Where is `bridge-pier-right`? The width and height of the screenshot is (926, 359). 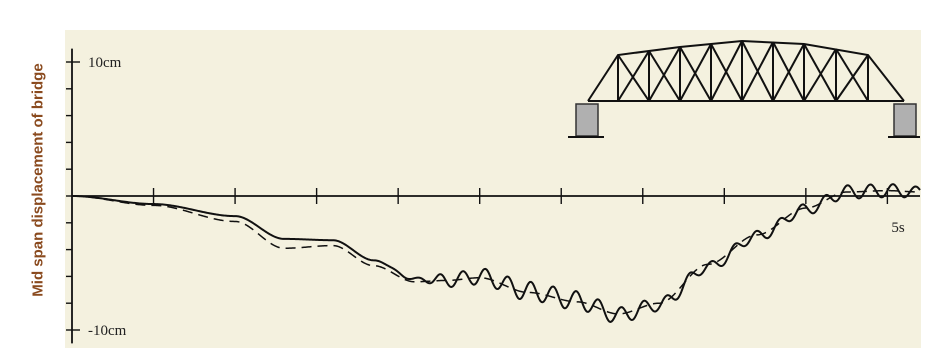
bridge-pier-right is located at coordinates (904, 120).